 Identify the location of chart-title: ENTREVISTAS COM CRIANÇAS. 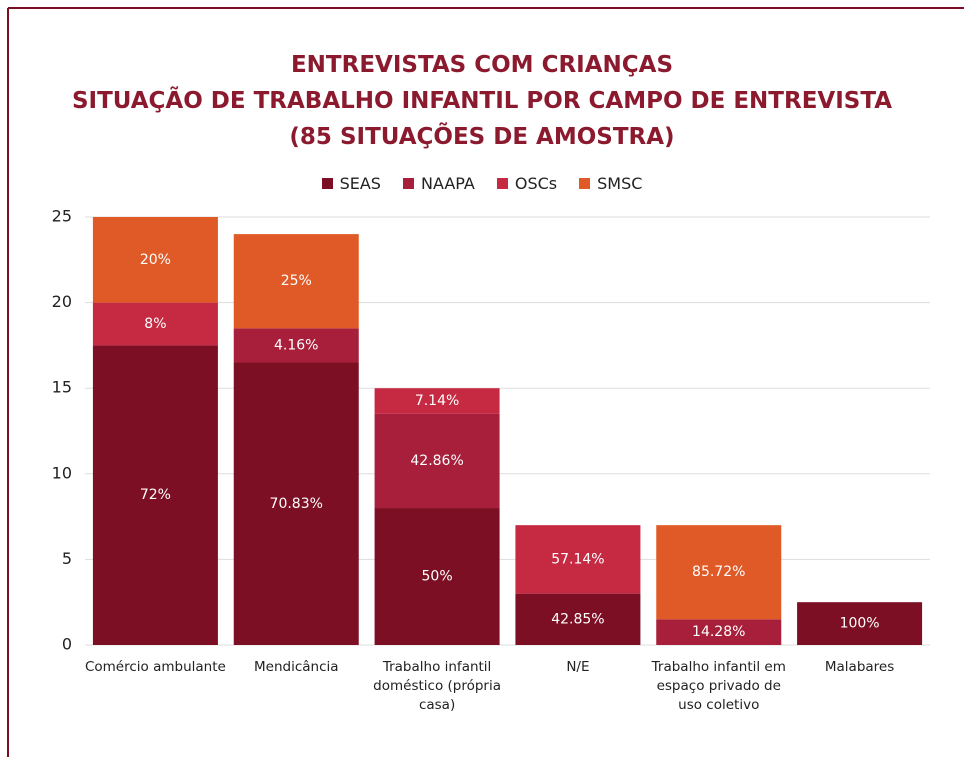
(482, 65).